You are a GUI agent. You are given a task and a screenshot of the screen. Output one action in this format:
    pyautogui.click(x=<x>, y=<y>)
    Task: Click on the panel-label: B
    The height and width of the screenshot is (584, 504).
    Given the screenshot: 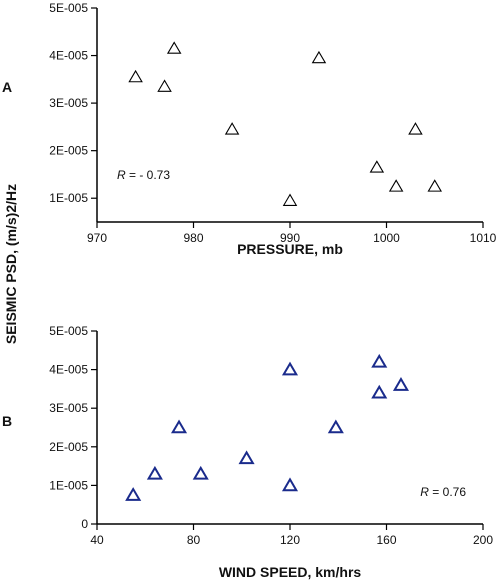 What is the action you would take?
    pyautogui.click(x=7, y=421)
    